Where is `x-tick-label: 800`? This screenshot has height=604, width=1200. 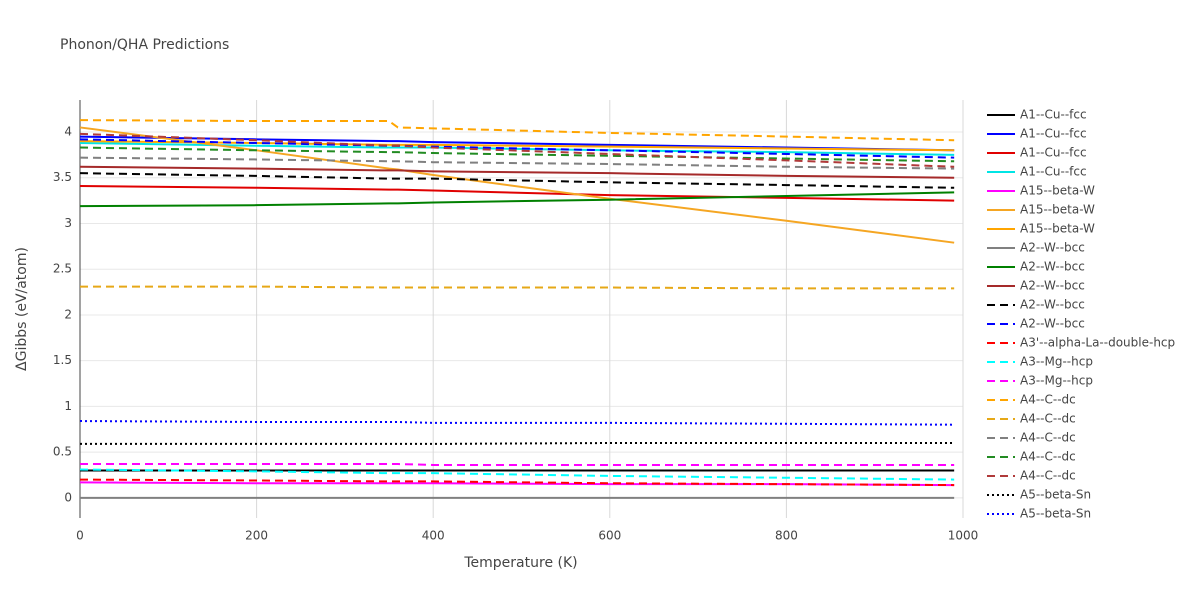 x-tick-label: 800 is located at coordinates (786, 536).